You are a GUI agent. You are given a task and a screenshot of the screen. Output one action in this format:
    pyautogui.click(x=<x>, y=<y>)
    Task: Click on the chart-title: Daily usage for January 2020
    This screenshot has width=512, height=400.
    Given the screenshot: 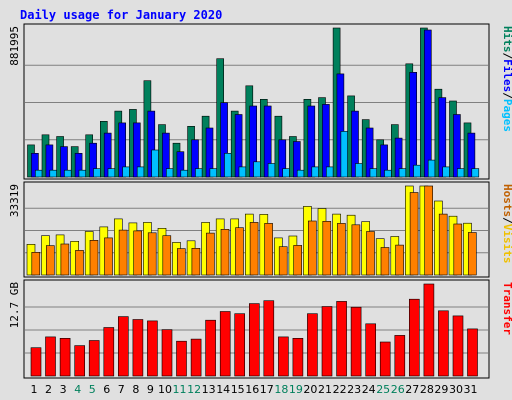 What is the action you would take?
    pyautogui.click(x=121, y=15)
    